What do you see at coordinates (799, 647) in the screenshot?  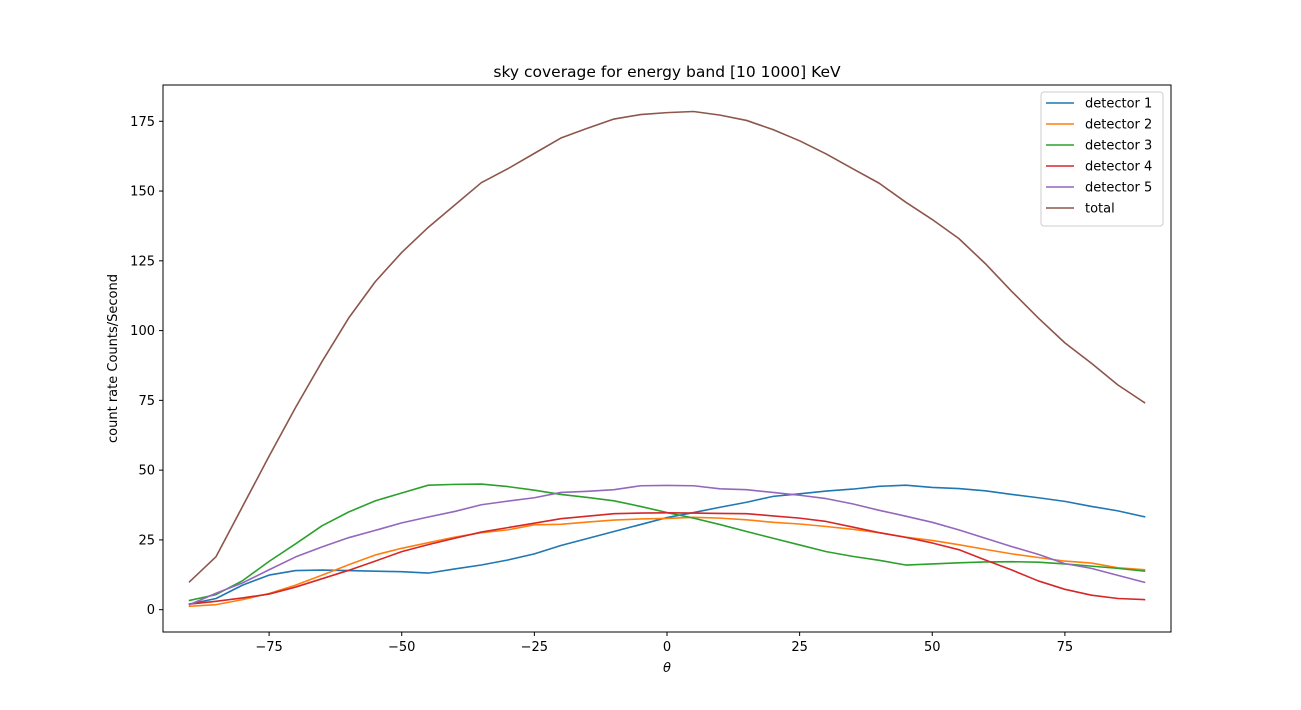 I see `x-tick-label: 25` at bounding box center [799, 647].